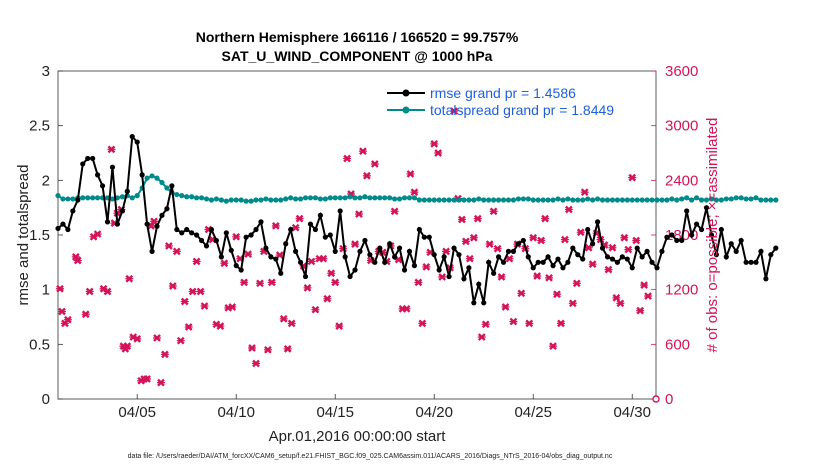  Describe the element at coordinates (39, 126) in the screenshot. I see `left-tick-label: 2.5` at that location.